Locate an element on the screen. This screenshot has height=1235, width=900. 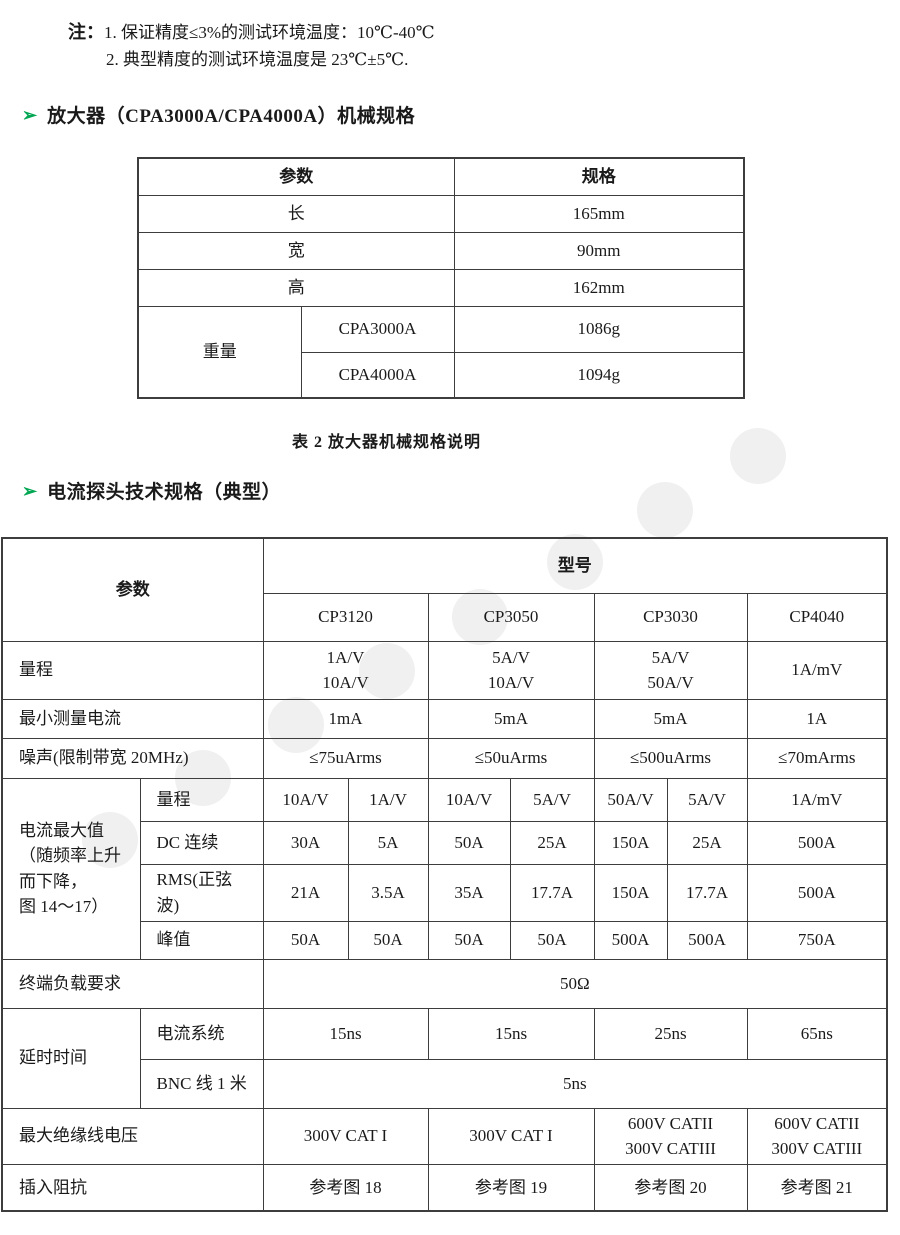
value-cell: 5ns is located at coordinates (575, 1083).